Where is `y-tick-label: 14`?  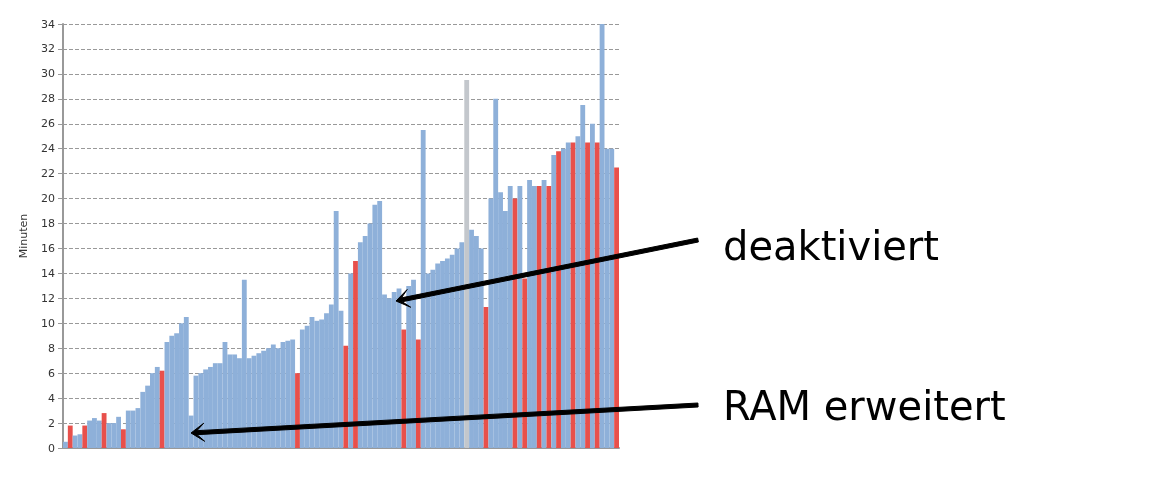 y-tick-label: 14 is located at coordinates (48, 273).